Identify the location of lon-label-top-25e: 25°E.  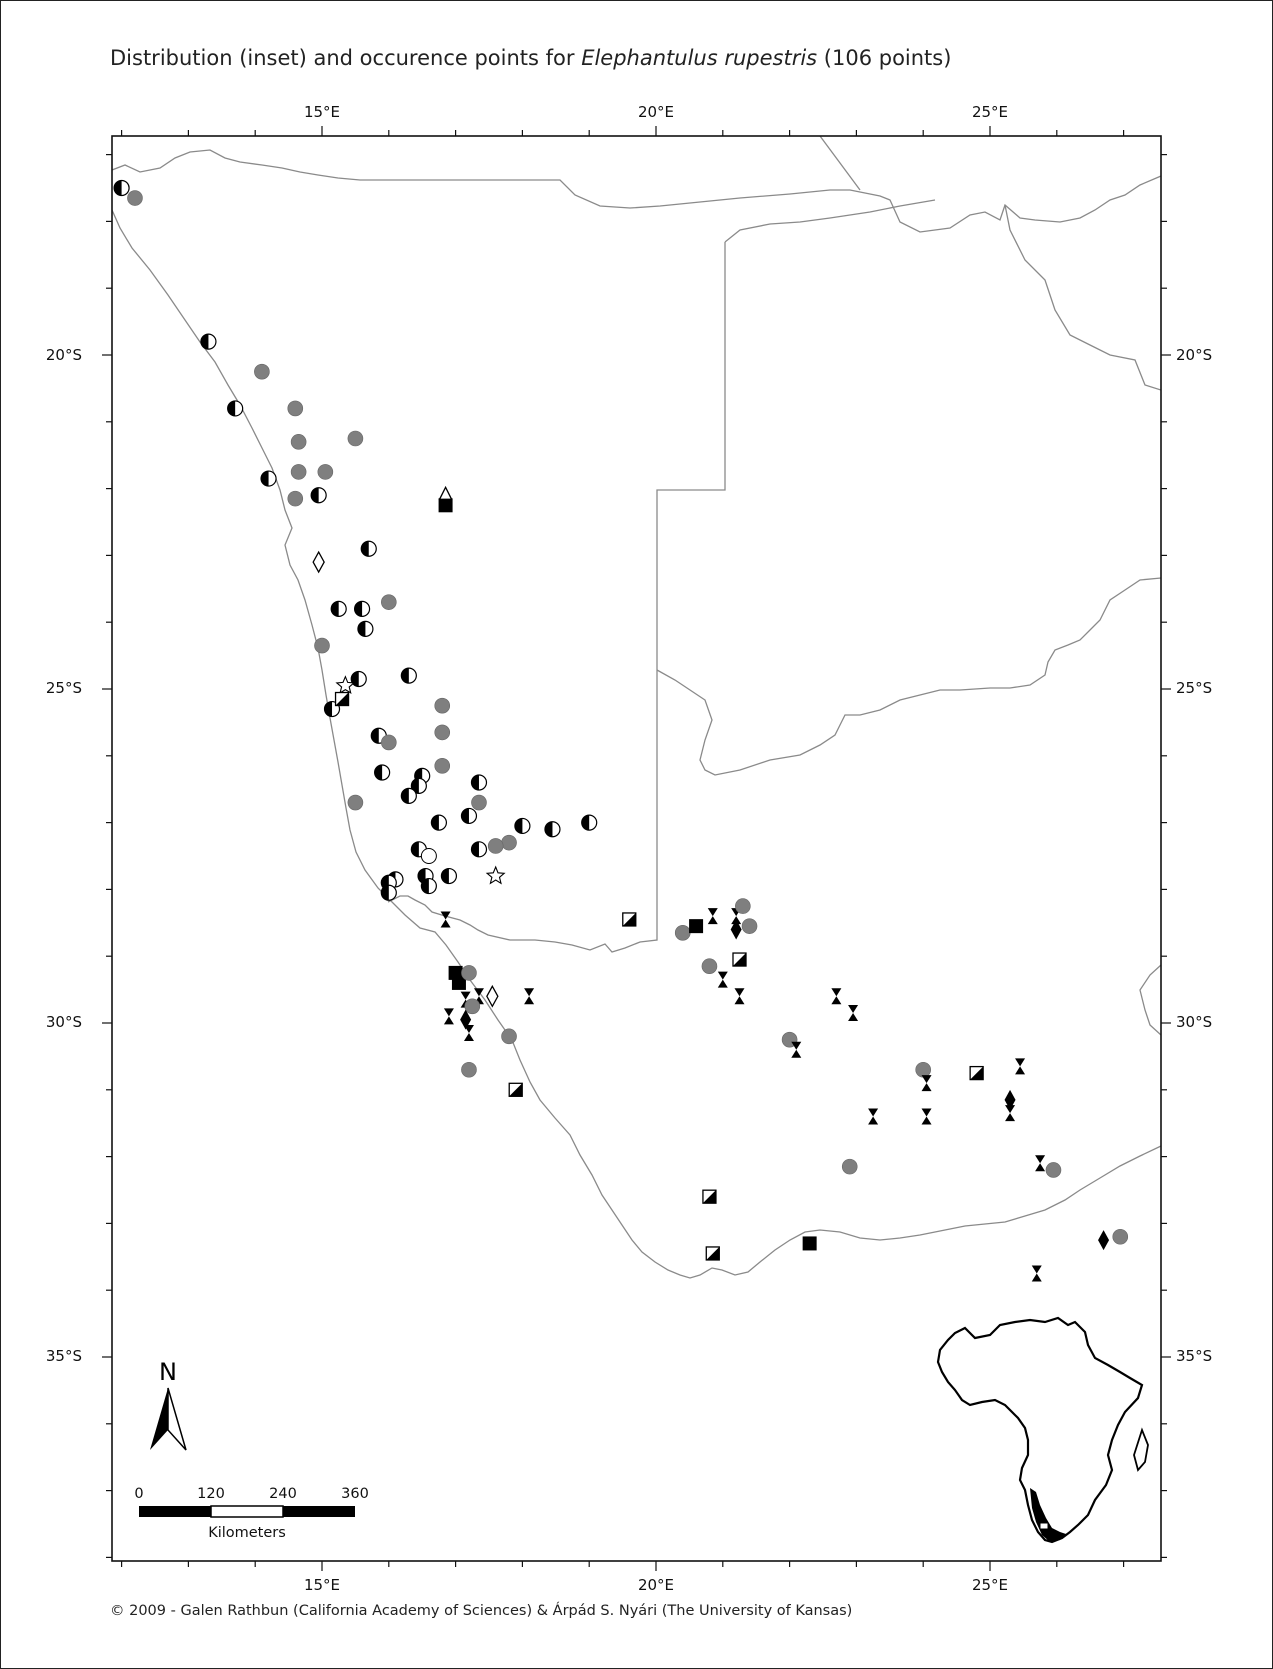
(990, 112).